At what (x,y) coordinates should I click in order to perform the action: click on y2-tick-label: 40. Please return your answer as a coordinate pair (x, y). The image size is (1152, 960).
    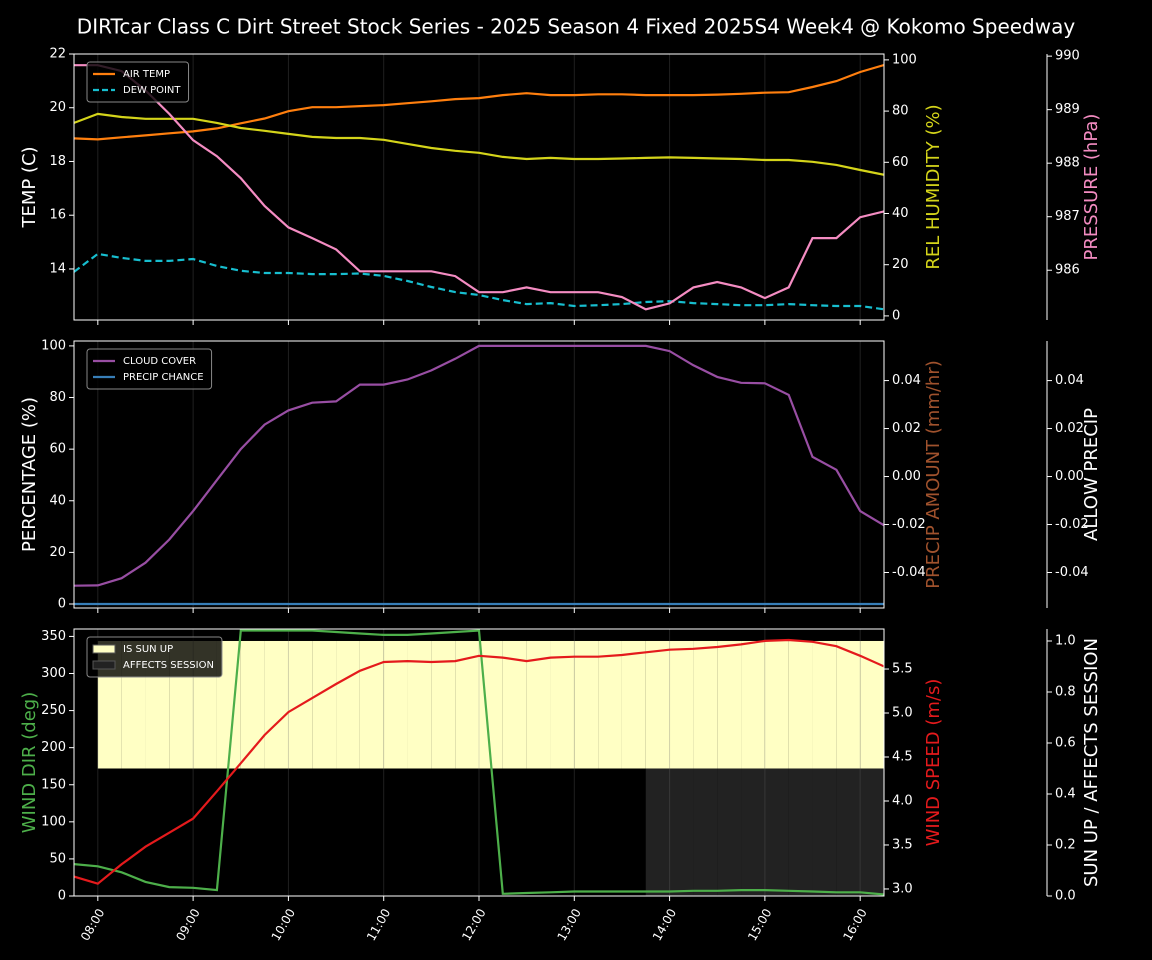
    Looking at the image, I should click on (900, 213).